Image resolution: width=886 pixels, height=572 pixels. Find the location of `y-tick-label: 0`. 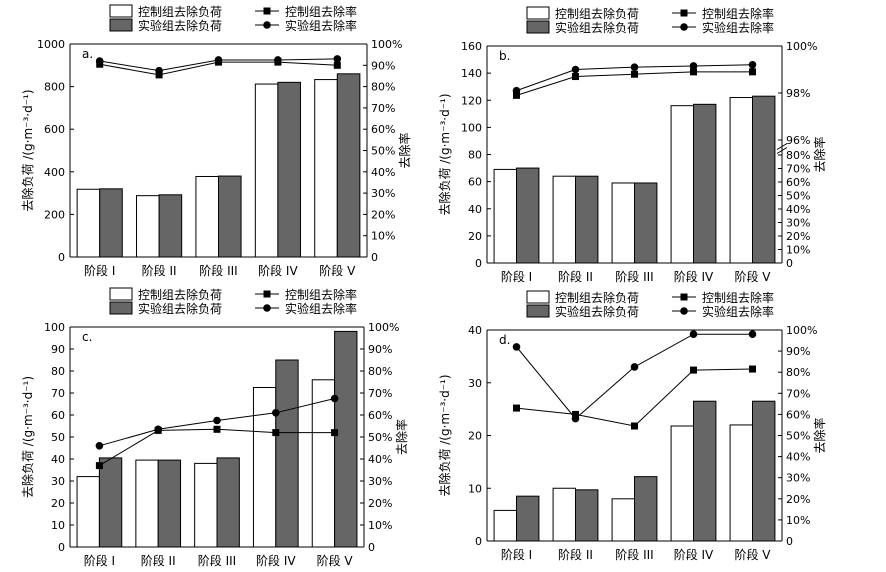

y-tick-label: 0 is located at coordinates (478, 263).